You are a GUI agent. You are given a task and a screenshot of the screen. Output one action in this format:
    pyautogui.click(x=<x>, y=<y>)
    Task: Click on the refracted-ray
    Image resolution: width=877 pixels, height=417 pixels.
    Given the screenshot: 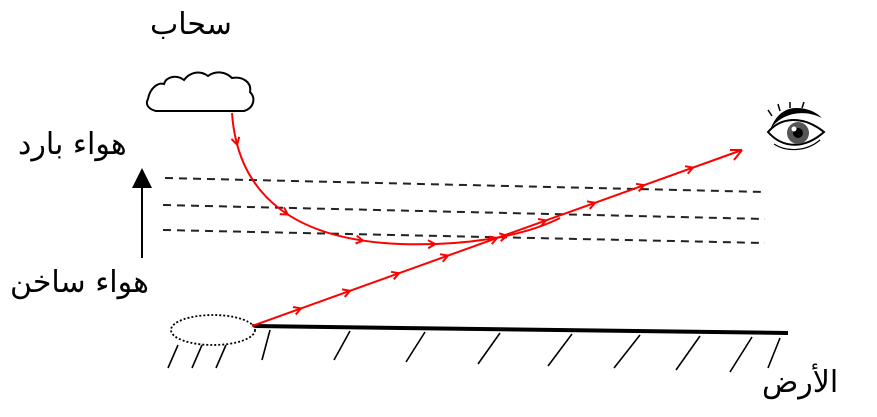 What is the action you would take?
    pyautogui.click(x=396, y=179)
    